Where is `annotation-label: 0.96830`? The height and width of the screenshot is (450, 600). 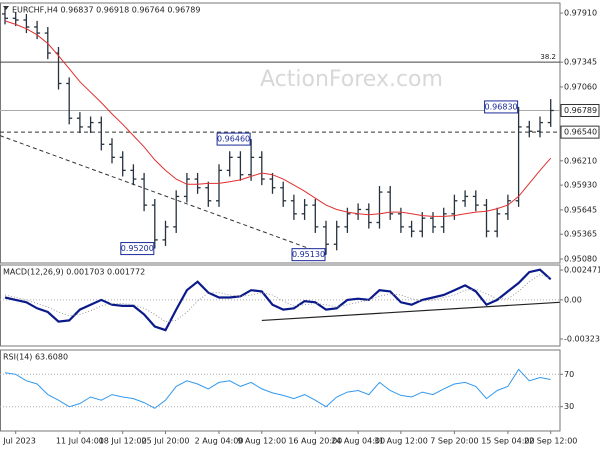 annotation-label: 0.96830 is located at coordinates (501, 106).